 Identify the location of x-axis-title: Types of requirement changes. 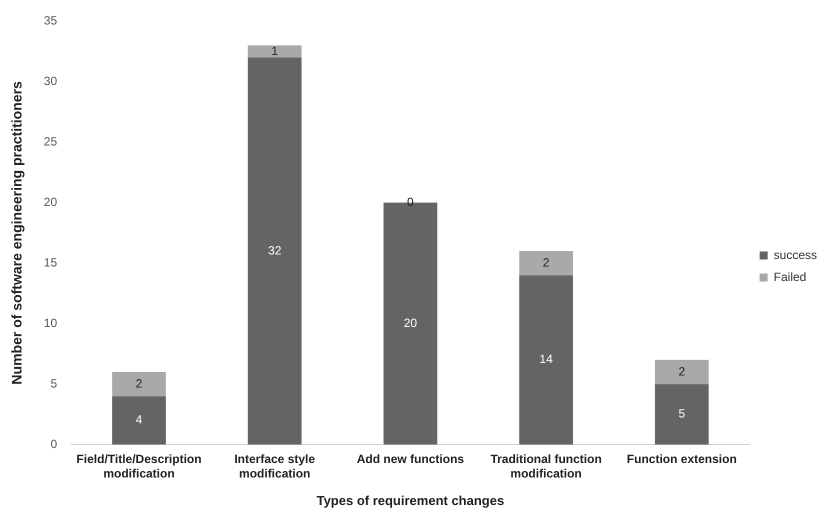
(410, 500).